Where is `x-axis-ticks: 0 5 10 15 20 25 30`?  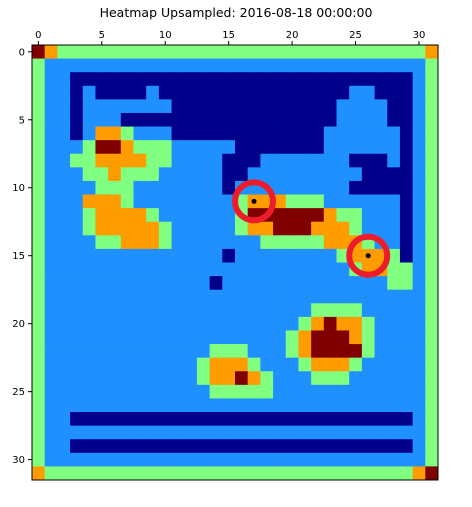 x-axis-ticks: 0 5 10 15 20 25 30 is located at coordinates (230, 37).